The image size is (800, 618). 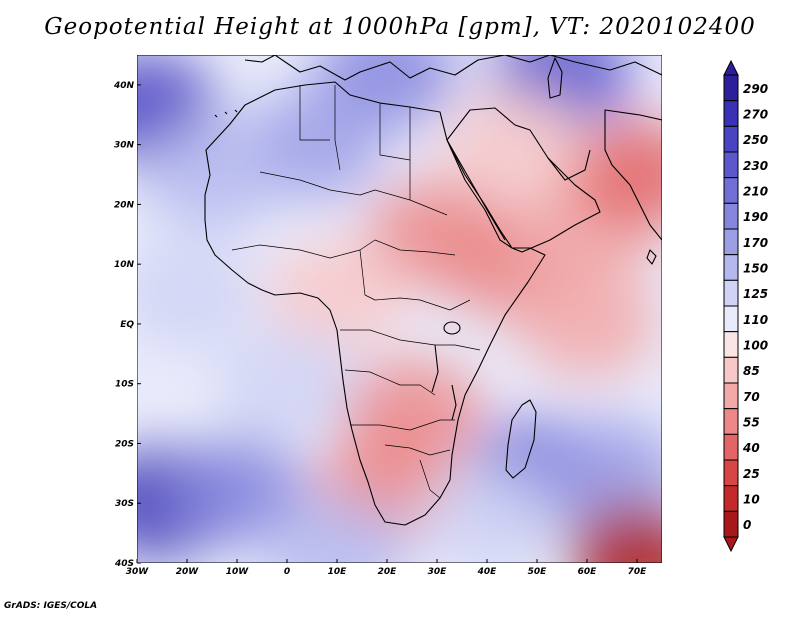 What do you see at coordinates (521, 439) in the screenshot?
I see `madagascar-coastline` at bounding box center [521, 439].